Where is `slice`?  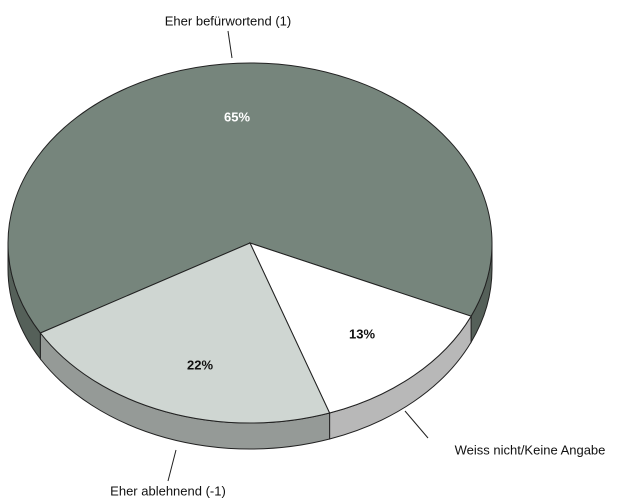
slice is located at coordinates (360, 328).